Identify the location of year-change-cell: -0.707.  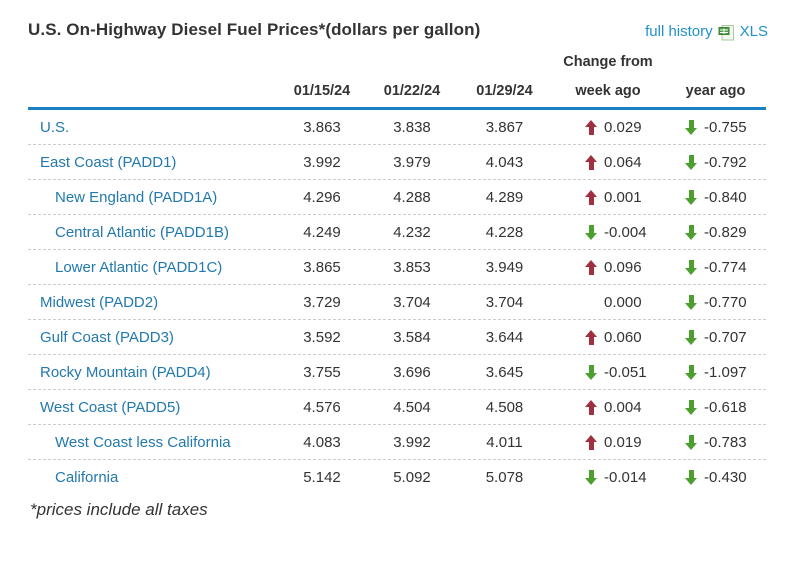
(715, 337).